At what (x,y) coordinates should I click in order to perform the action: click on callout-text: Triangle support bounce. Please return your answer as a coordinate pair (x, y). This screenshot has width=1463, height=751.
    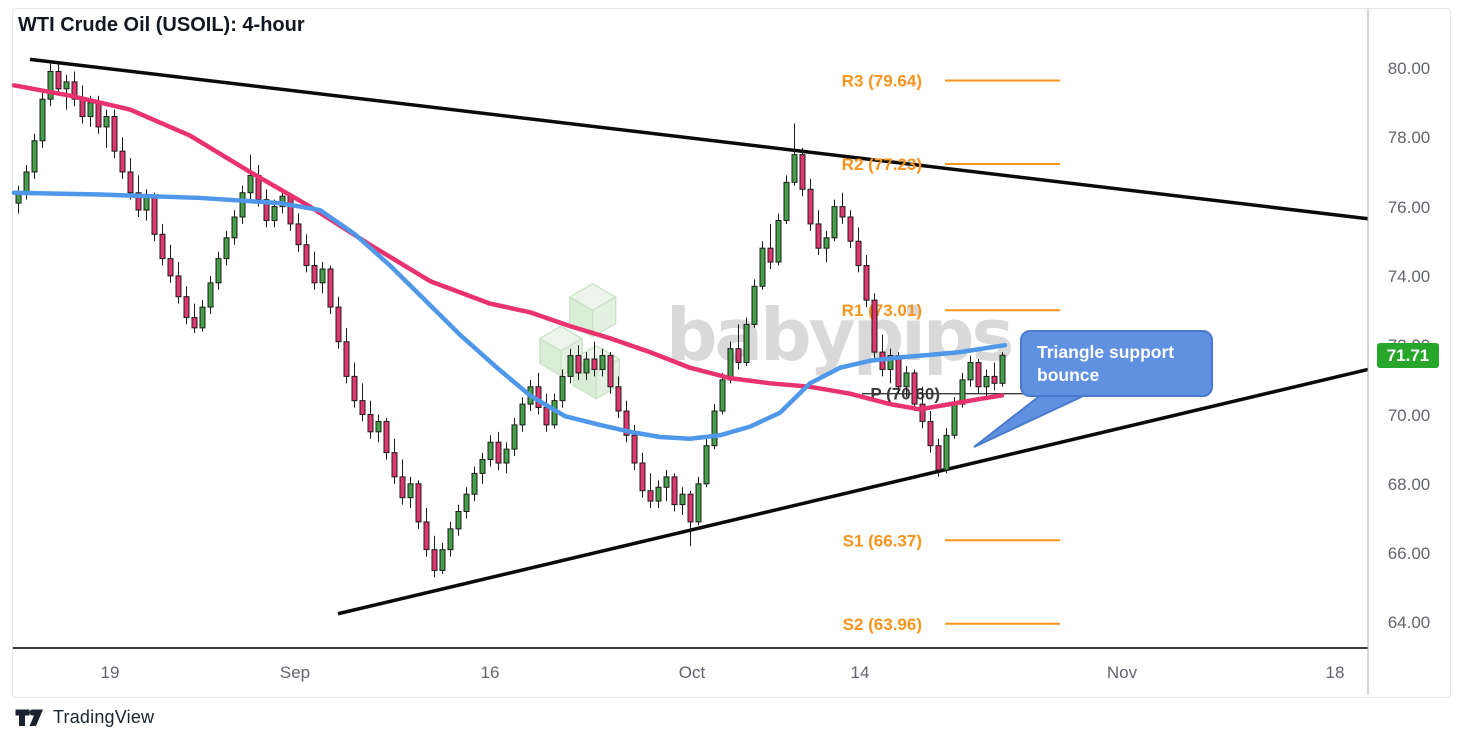
    Looking at the image, I should click on (1106, 363).